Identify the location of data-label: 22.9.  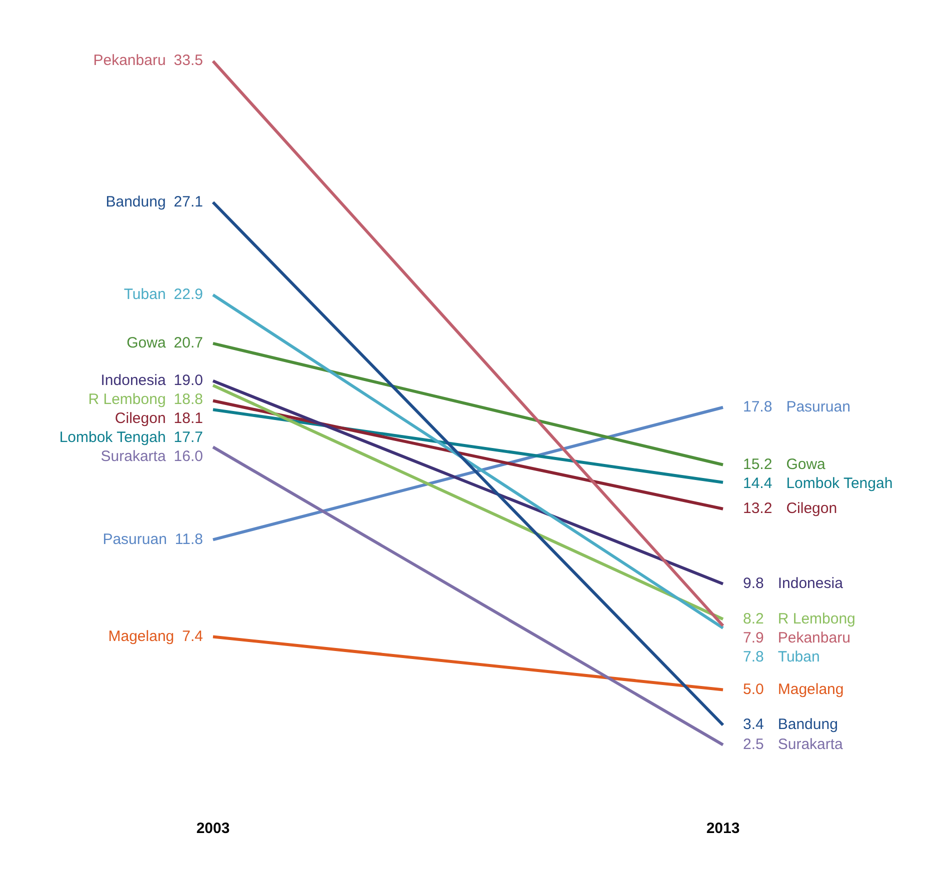
(188, 295).